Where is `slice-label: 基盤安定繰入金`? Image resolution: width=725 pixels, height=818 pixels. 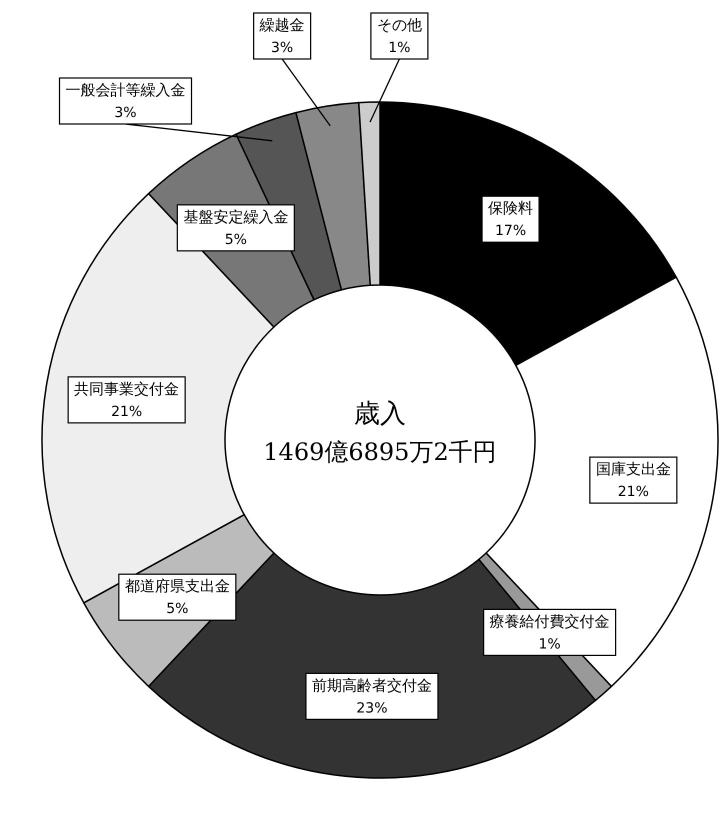 slice-label: 基盤安定繰入金 is located at coordinates (235, 217).